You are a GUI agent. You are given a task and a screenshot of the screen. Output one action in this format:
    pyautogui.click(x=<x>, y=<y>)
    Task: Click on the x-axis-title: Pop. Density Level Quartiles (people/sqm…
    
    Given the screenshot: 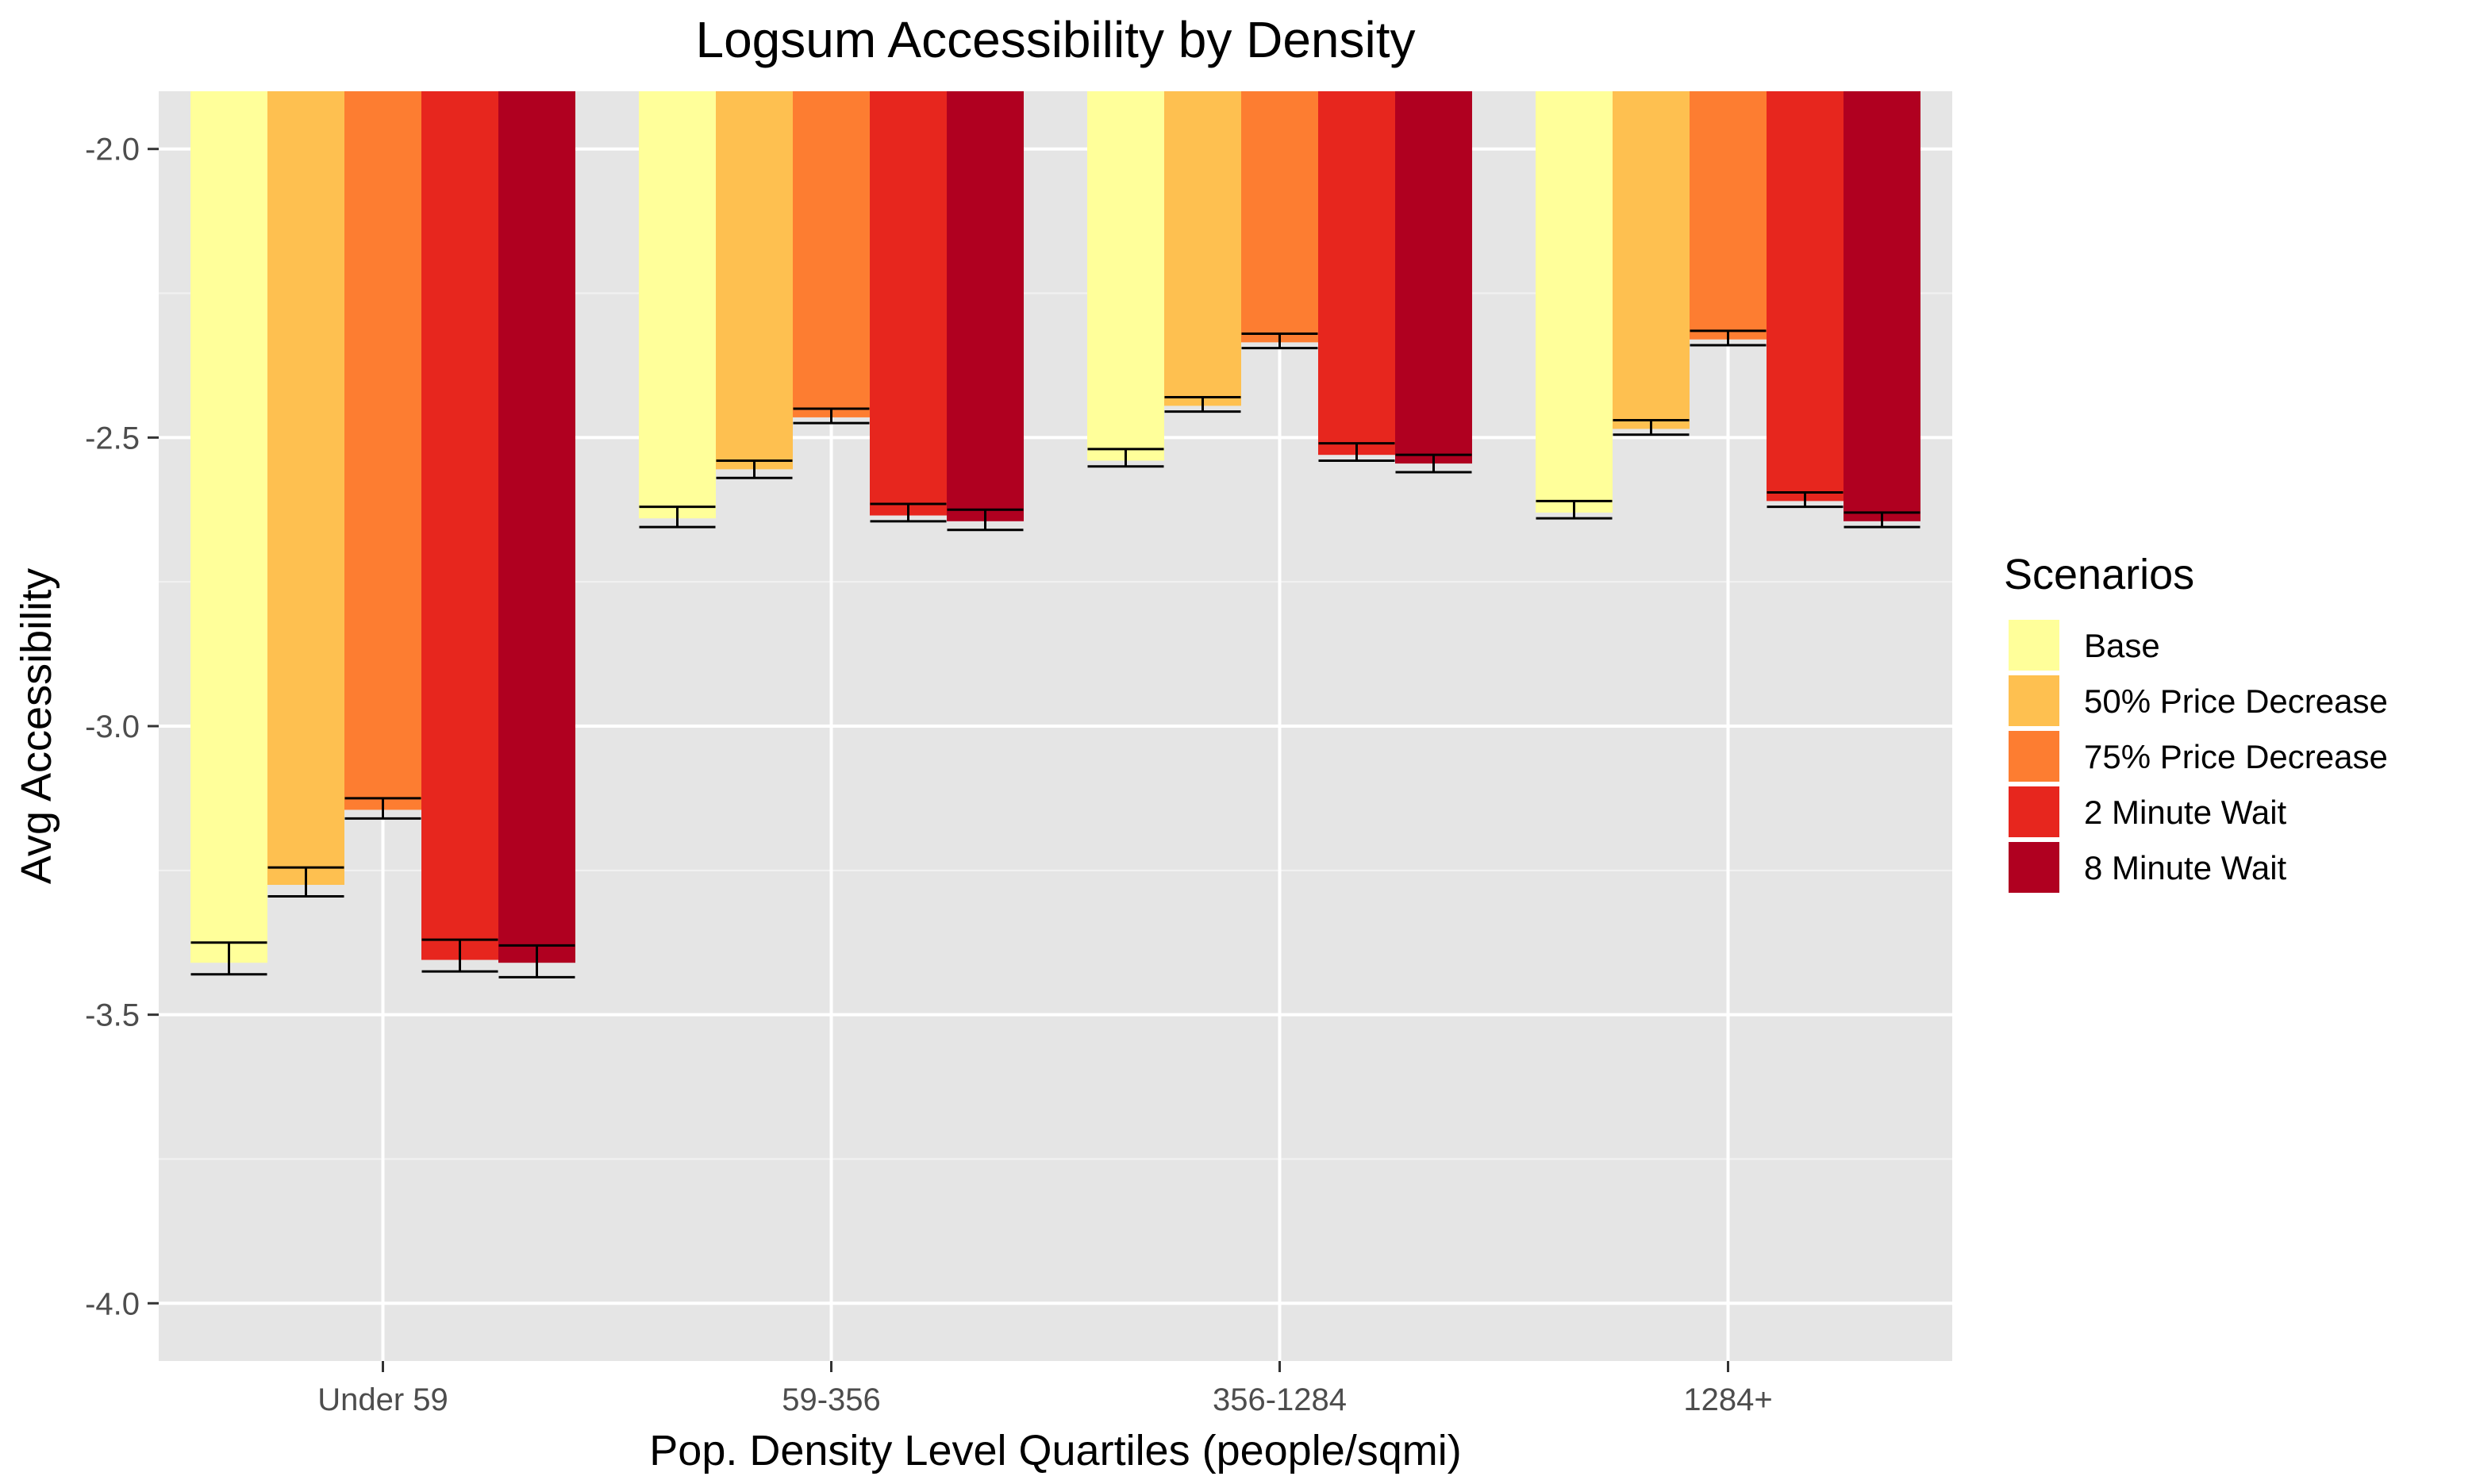 What is the action you would take?
    pyautogui.click(x=1055, y=1450)
    